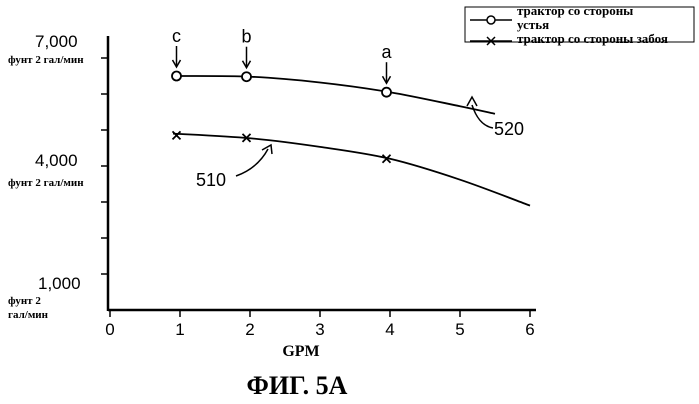 This screenshot has height=404, width=699. Describe the element at coordinates (491, 20) in the screenshot. I see `legend-marker-upstream` at that location.